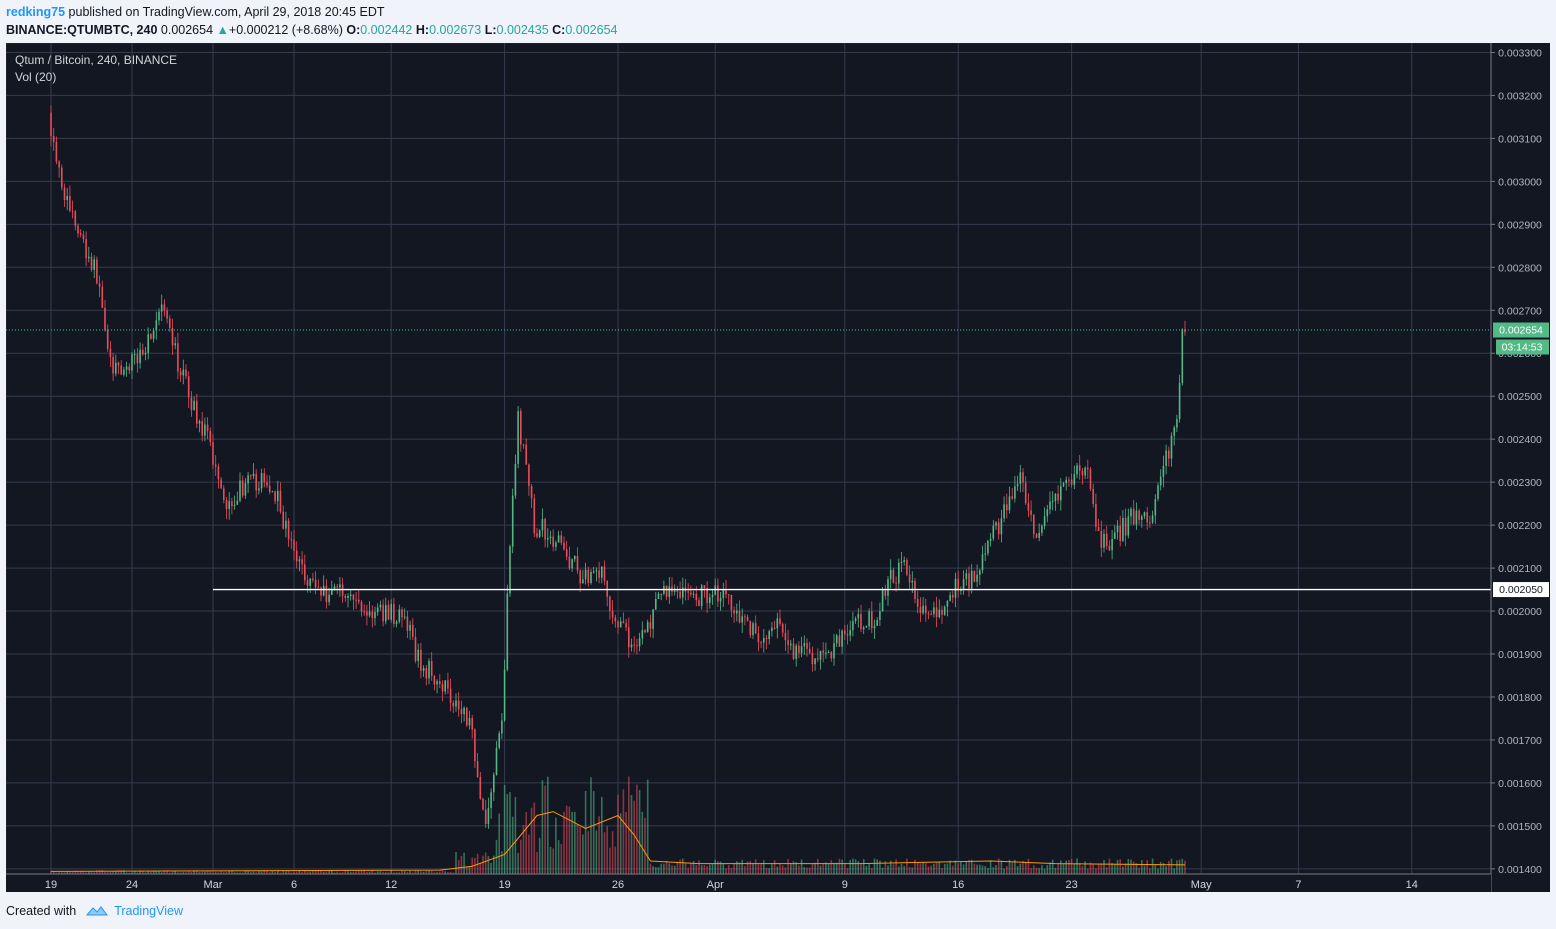  I want to click on time-tick-label: Mar, so click(213, 885).